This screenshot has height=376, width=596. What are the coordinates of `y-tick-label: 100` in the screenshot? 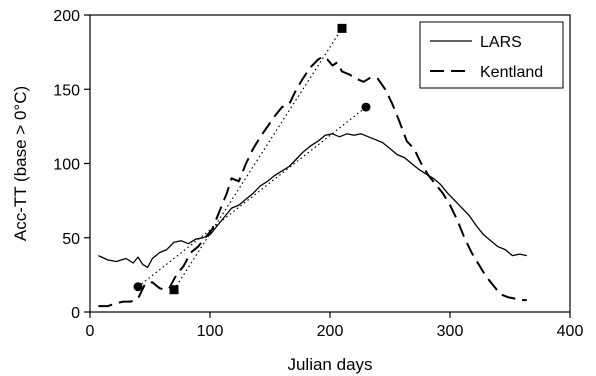 It's located at (66, 165).